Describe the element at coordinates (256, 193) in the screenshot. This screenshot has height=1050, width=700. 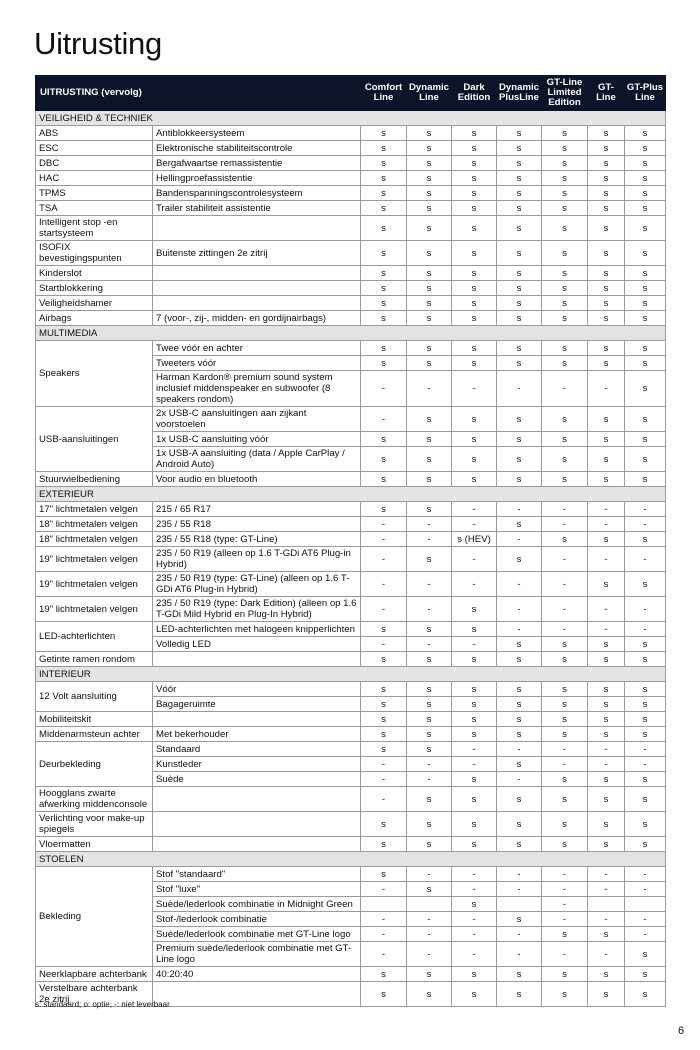
I see `description-cell: Bandenspanningscontrolesysteem` at that location.